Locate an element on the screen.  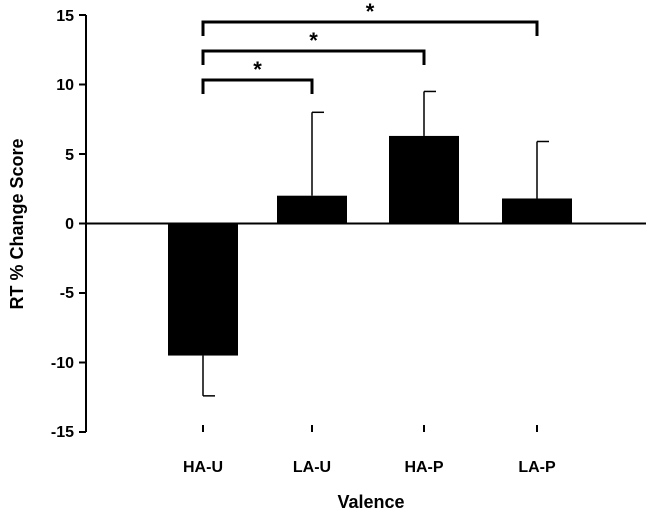
significance-bracket-ha-p is located at coordinates (313, 57).